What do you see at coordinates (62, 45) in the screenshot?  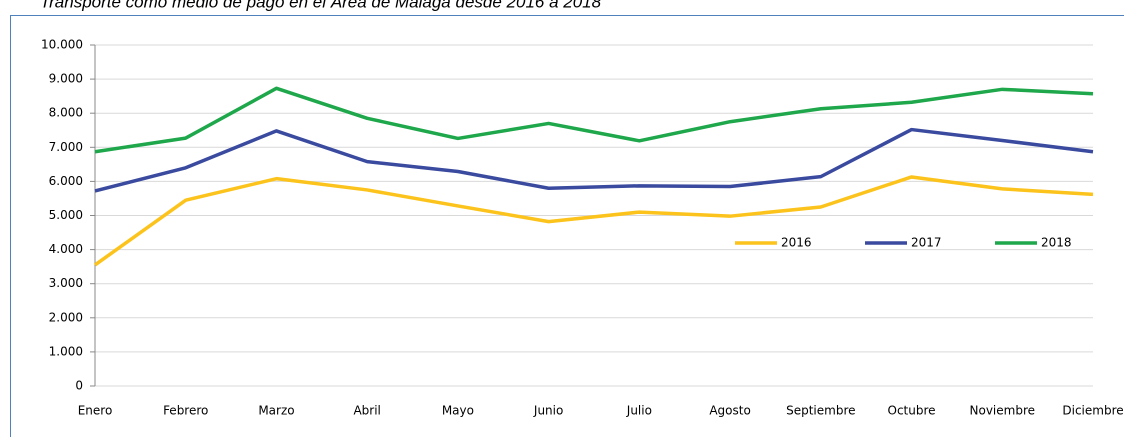 I see `y-tick-label: 10.000` at bounding box center [62, 45].